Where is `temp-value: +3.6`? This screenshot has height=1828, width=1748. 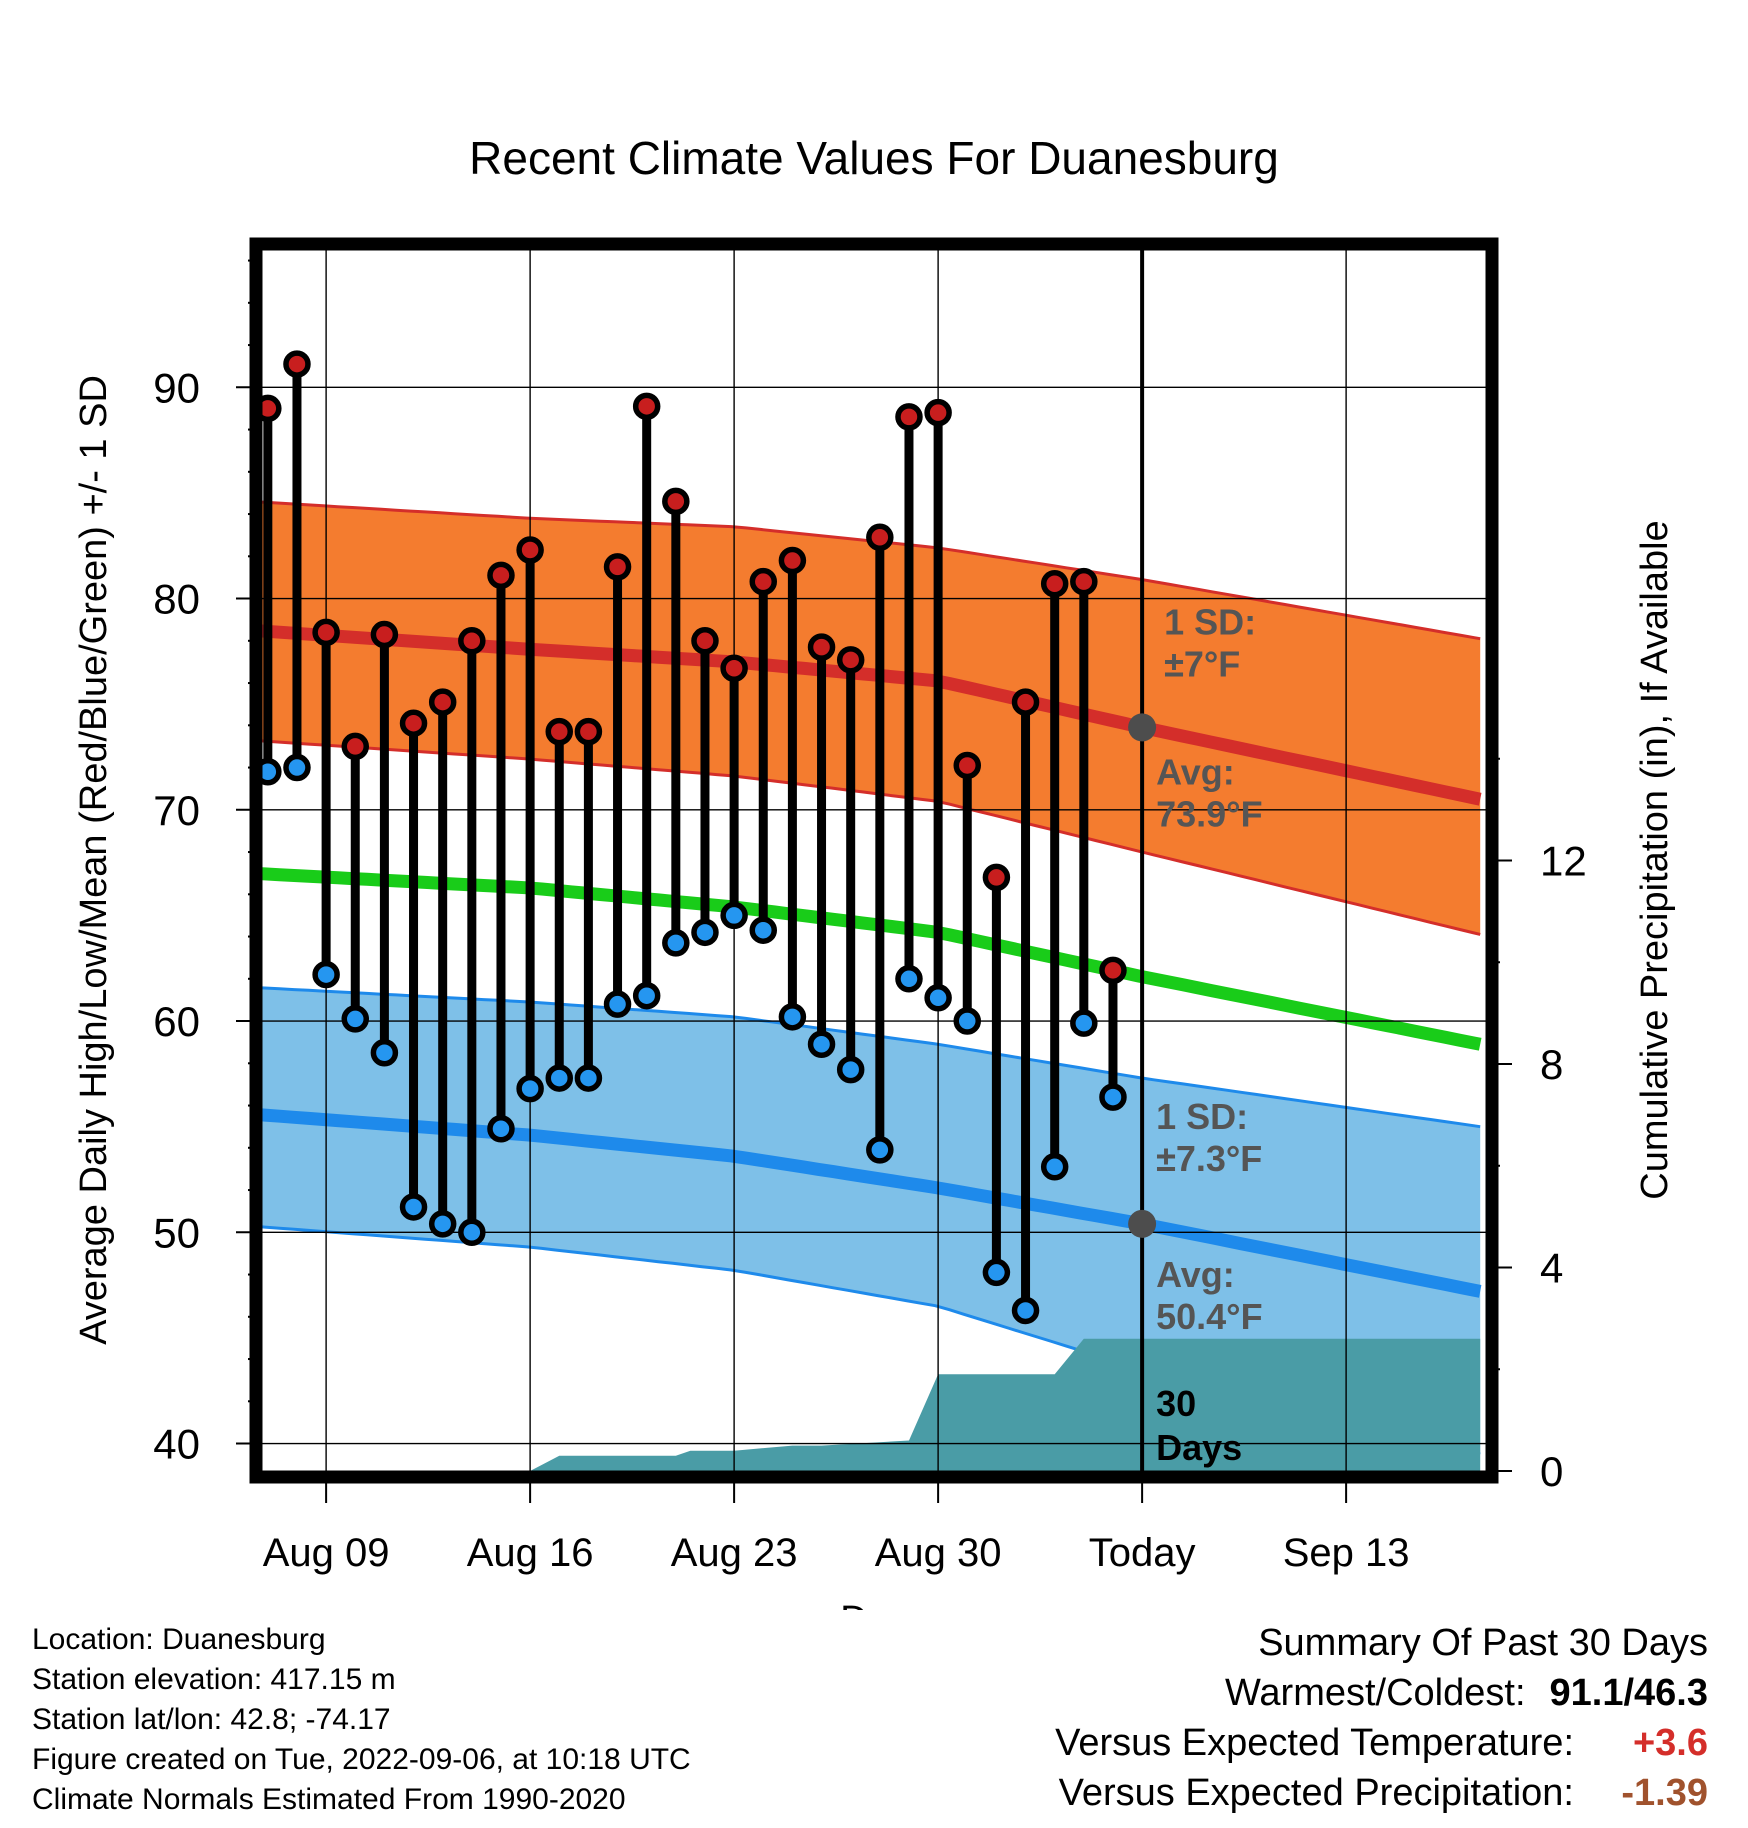
temp-value: +3.6 is located at coordinates (1670, 1743).